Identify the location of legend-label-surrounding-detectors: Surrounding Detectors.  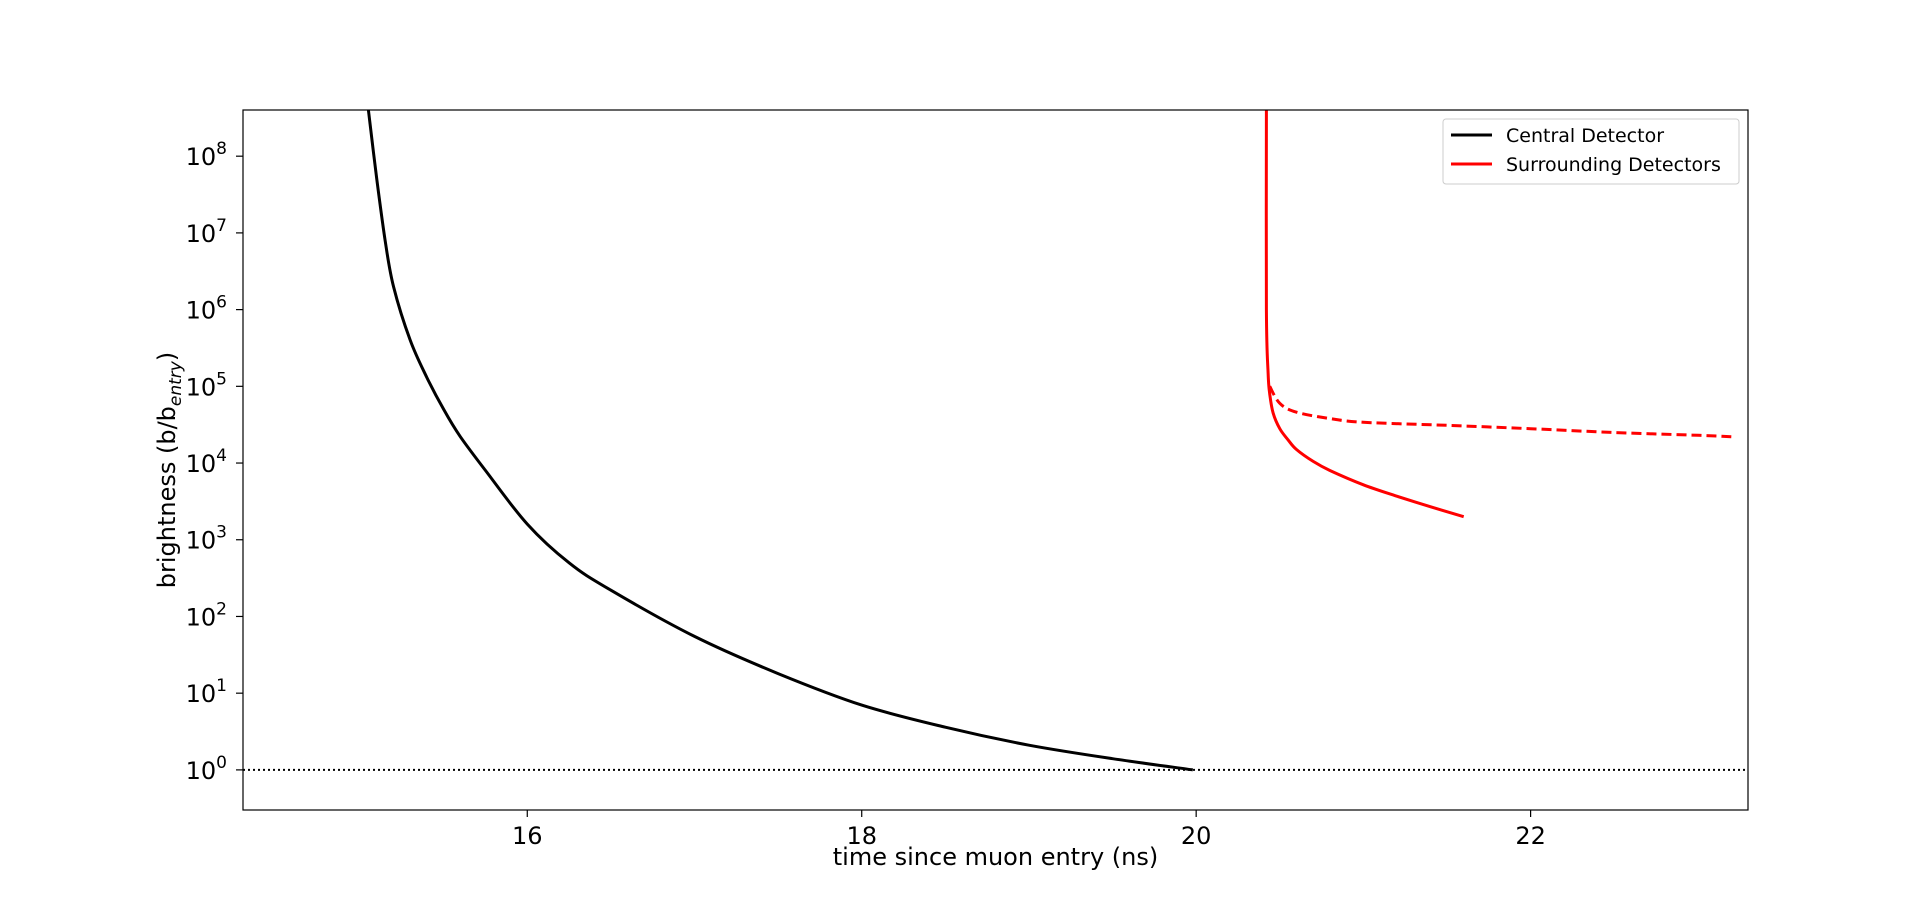
(1613, 165).